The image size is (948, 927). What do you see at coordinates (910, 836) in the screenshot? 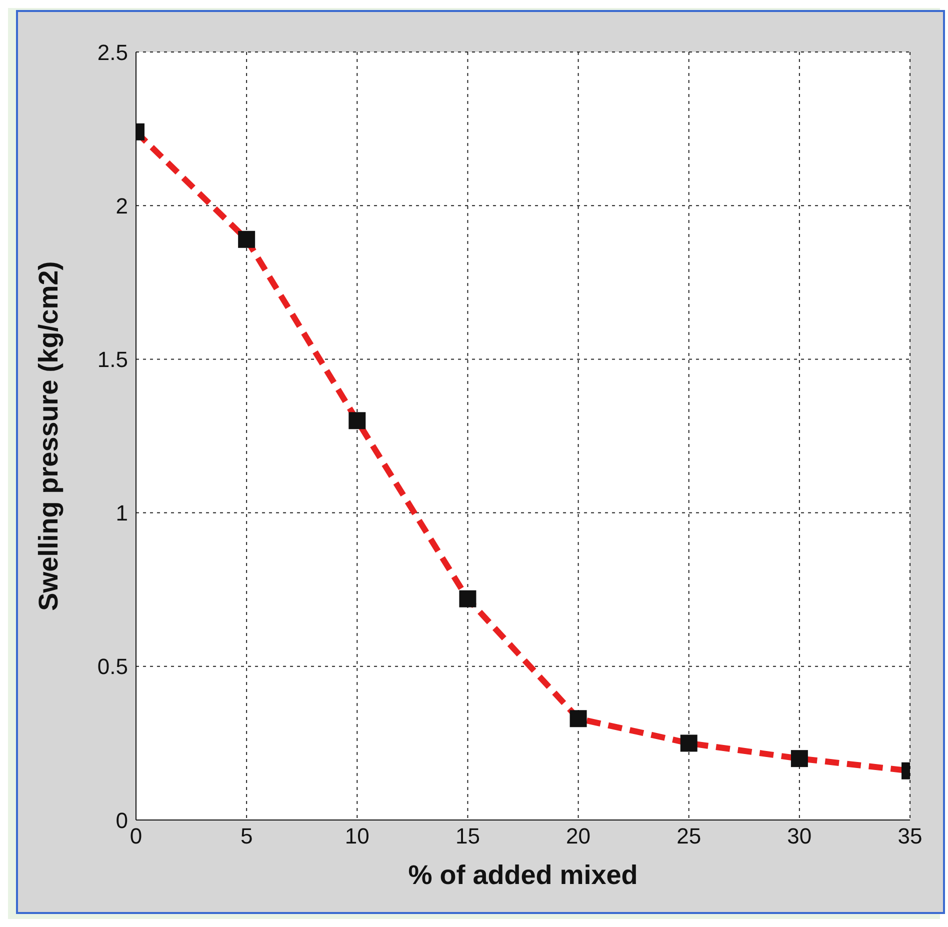
I see `x-tick-label: 35` at bounding box center [910, 836].